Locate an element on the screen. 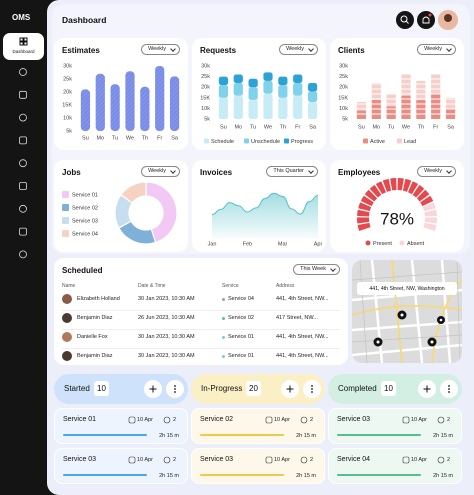  x-tick-label: Feb is located at coordinates (247, 244).